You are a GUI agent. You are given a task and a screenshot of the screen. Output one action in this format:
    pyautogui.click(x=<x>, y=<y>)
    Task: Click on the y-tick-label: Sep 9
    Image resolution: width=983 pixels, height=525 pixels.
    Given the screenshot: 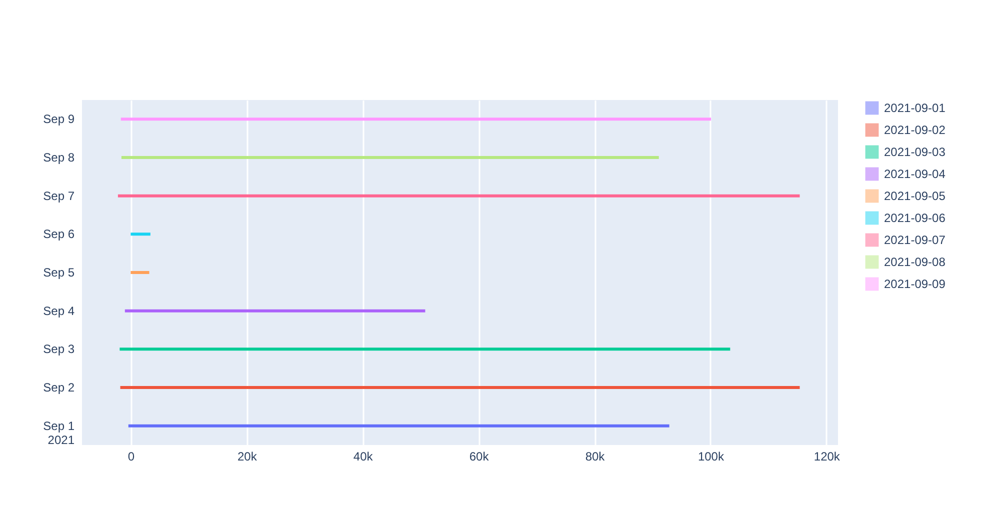 What is the action you would take?
    pyautogui.click(x=59, y=119)
    